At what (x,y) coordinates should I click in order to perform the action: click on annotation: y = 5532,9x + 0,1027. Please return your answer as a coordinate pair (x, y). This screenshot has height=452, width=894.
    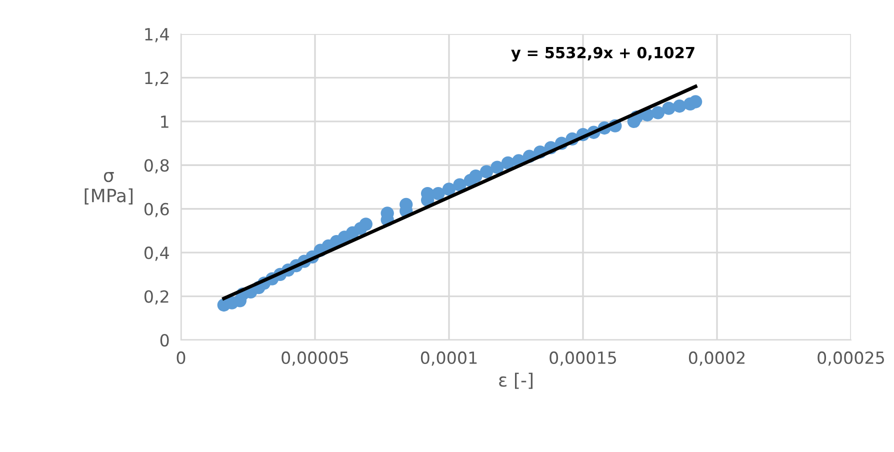
    Looking at the image, I should click on (602, 54).